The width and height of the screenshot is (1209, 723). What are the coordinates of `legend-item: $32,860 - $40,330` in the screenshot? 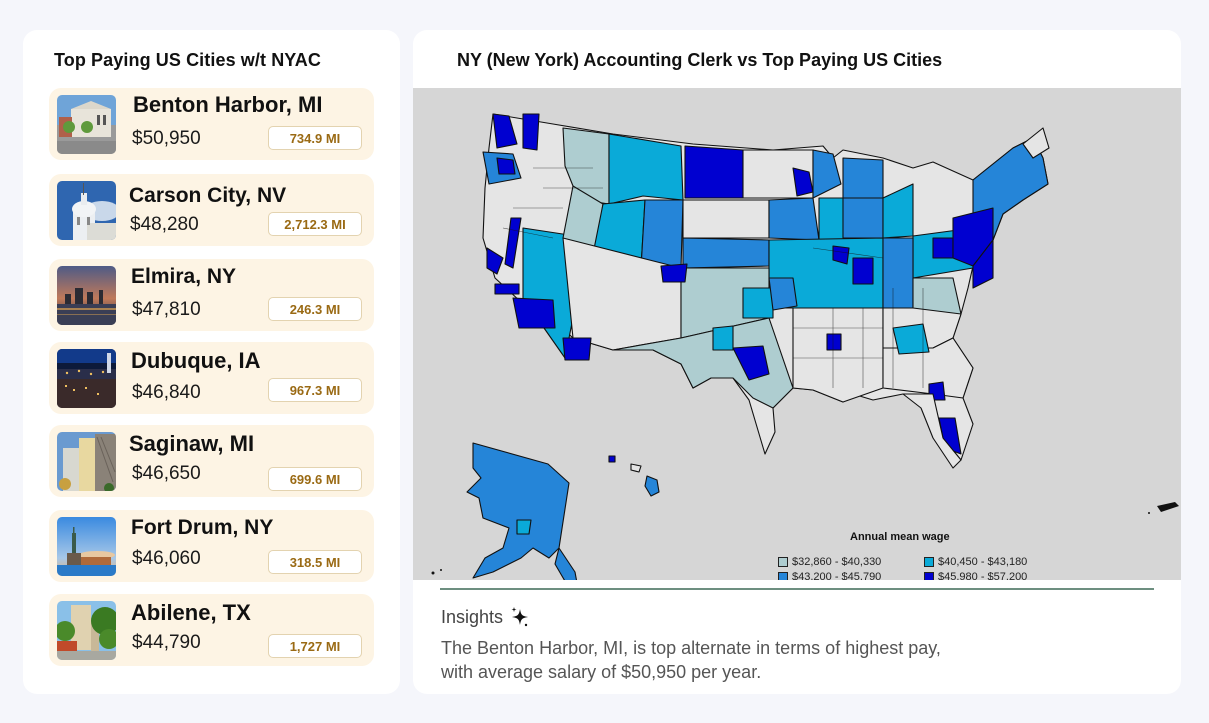 It's located at (829, 562).